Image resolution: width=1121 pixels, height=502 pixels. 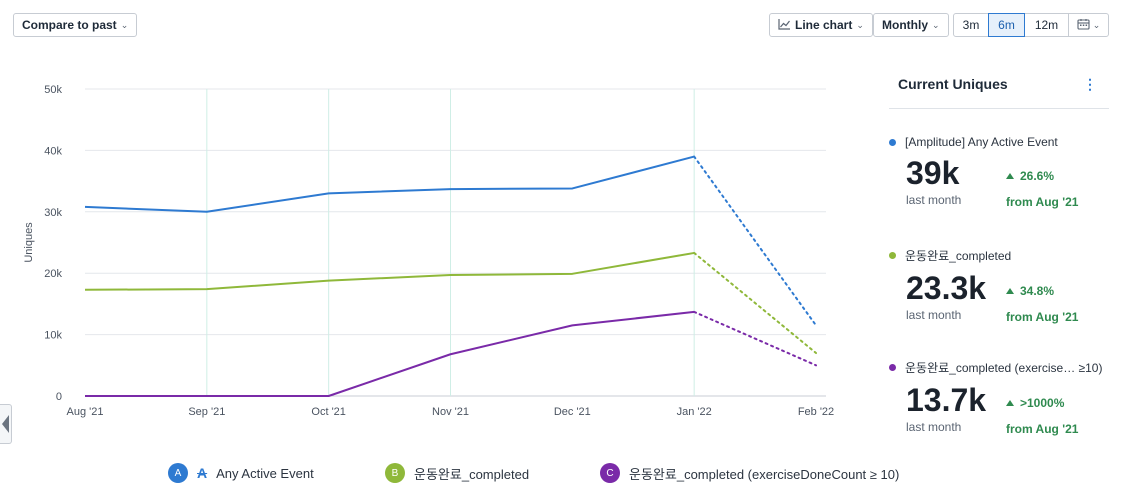 I want to click on collapse-sidebar-handle, so click(x=6, y=424).